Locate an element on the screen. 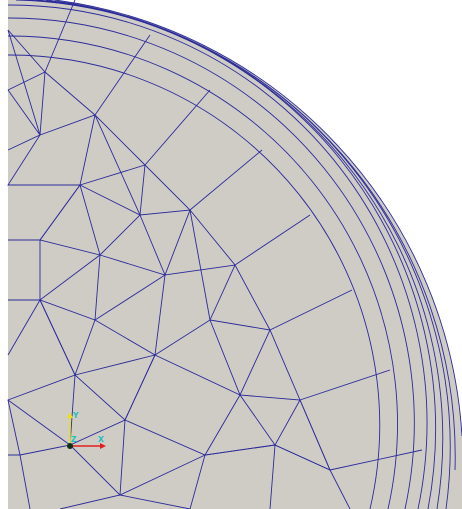 The width and height of the screenshot is (462, 509). z-axis-label: Z is located at coordinates (74, 439).